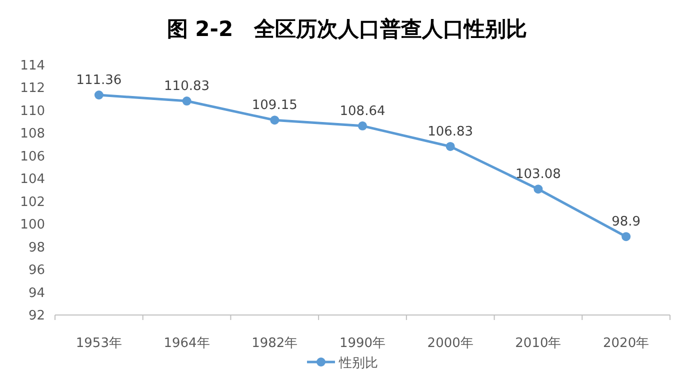 This screenshot has width=694, height=379. I want to click on y-tick-label: 112, so click(32, 88).